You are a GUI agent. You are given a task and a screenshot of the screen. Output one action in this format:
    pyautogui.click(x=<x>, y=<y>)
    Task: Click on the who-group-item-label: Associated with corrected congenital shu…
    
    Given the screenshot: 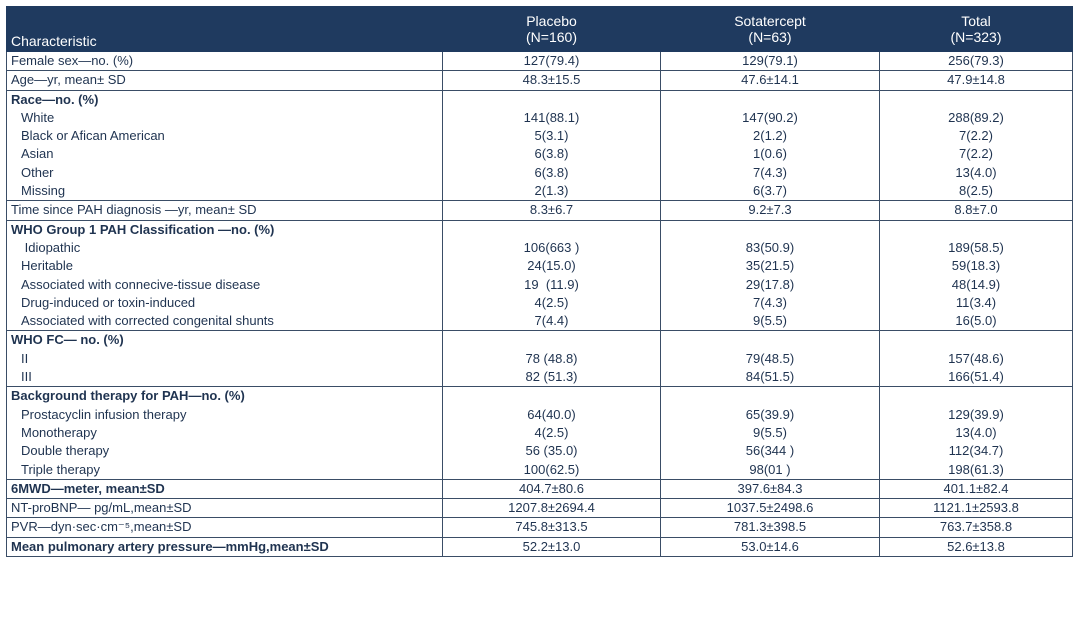 What is the action you would take?
    pyautogui.click(x=147, y=321)
    